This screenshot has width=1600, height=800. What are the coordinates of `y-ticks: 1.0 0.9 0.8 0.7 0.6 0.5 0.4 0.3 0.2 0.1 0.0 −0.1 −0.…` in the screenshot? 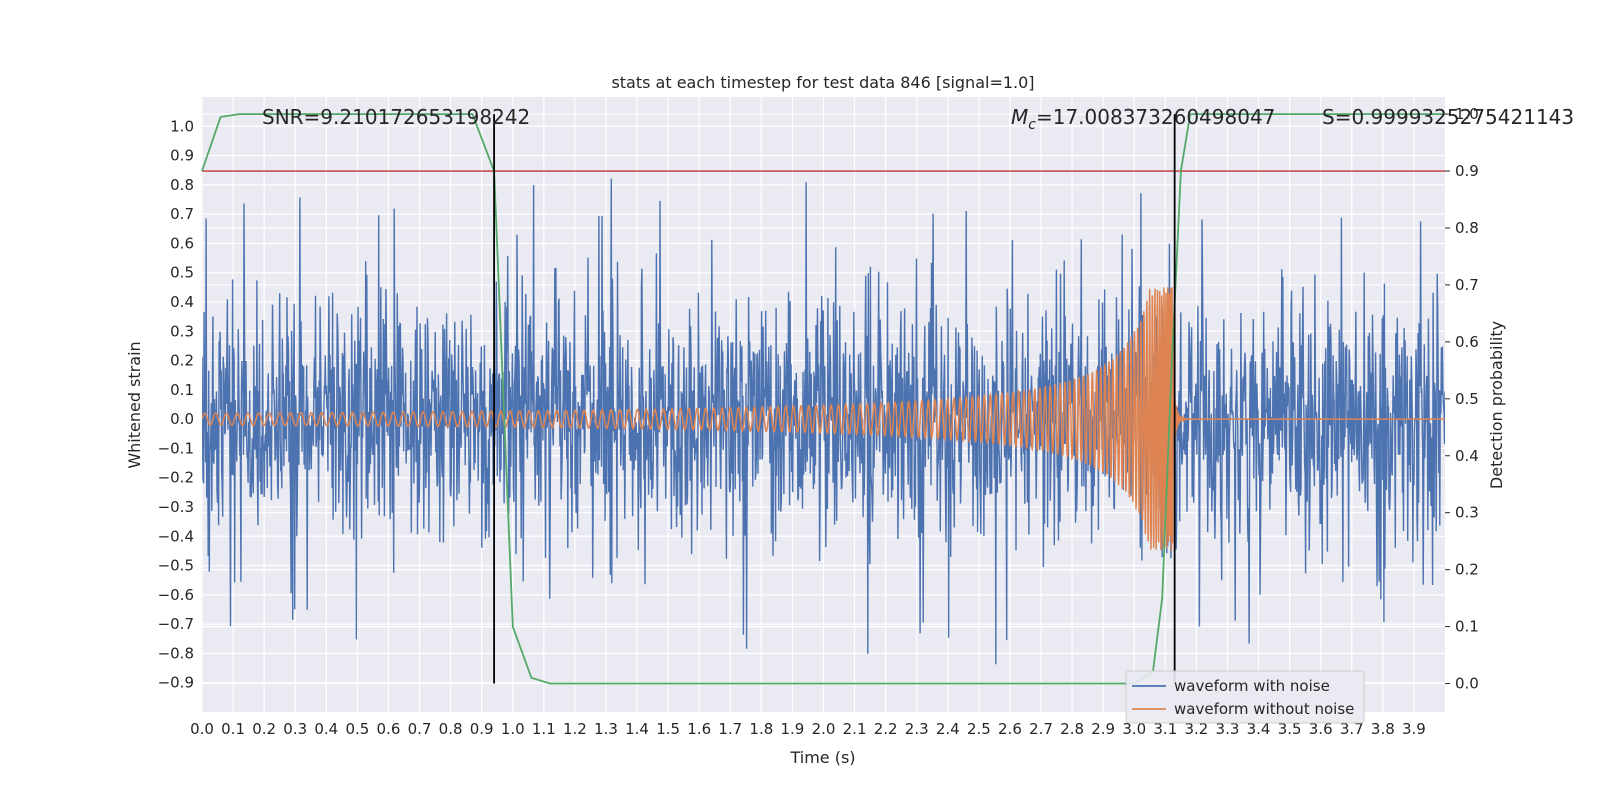 It's located at (176, 404).